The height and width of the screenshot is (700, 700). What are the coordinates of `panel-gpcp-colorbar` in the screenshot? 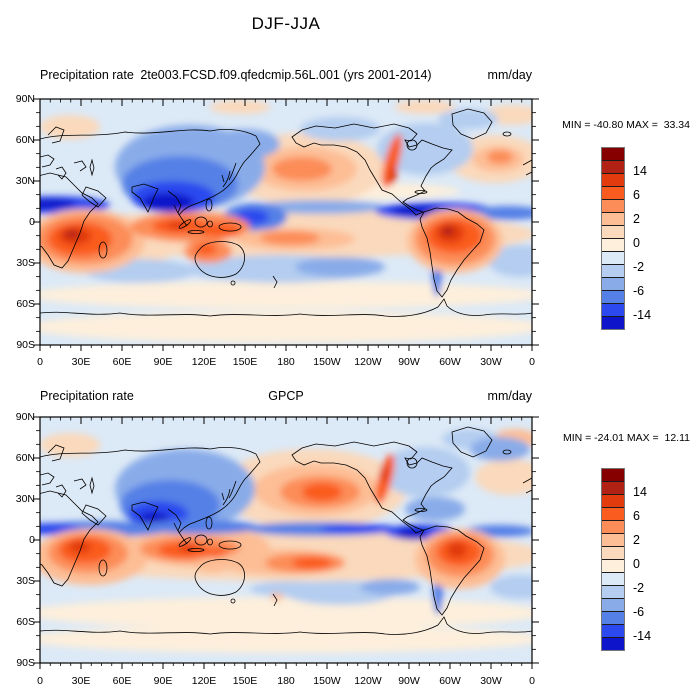 It's located at (613, 559).